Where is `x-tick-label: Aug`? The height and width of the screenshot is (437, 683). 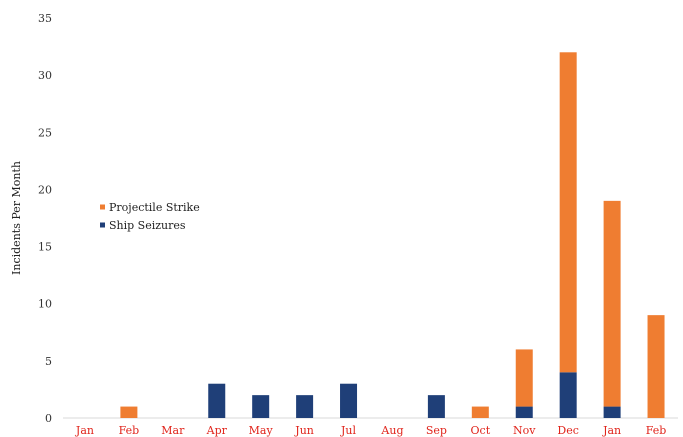 x-tick-label: Aug is located at coordinates (391, 430).